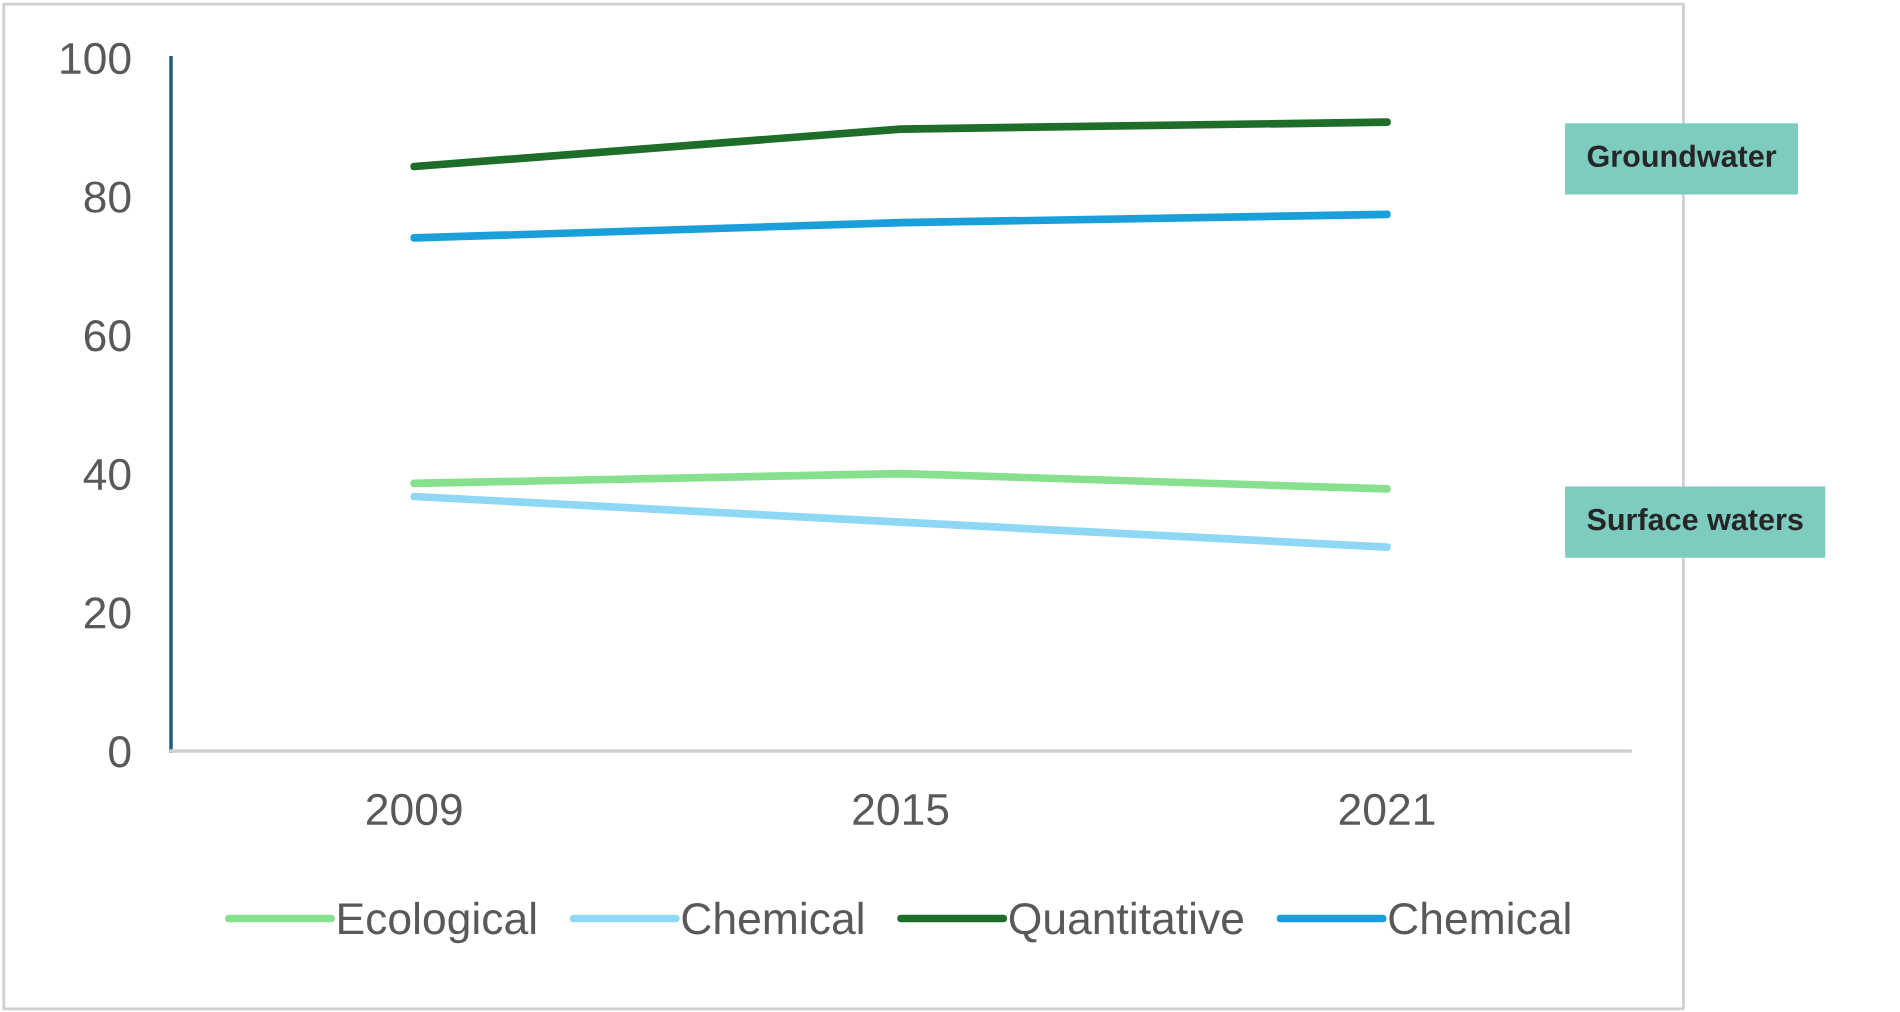 This screenshot has height=1012, width=1900. Describe the element at coordinates (1126, 922) in the screenshot. I see `legend-label: Quantitative` at that location.